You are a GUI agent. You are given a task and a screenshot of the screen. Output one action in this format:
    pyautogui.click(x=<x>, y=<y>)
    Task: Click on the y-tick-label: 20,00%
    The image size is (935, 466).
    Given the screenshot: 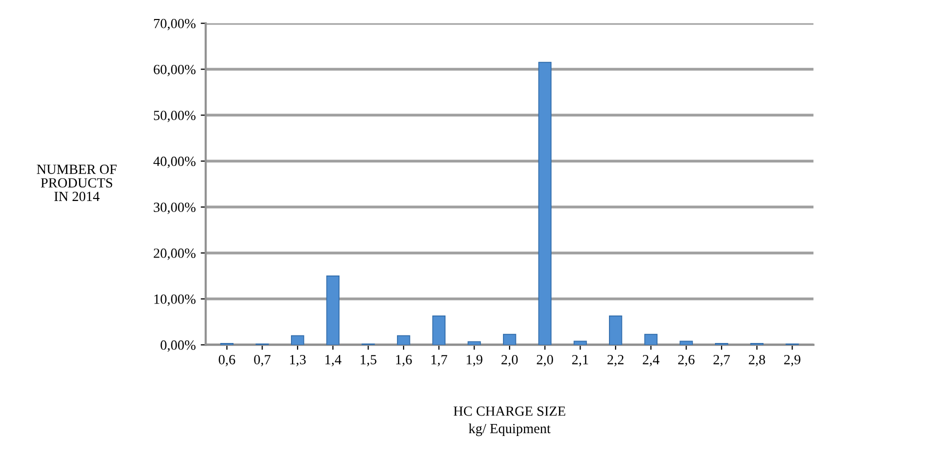 What is the action you would take?
    pyautogui.click(x=175, y=254)
    